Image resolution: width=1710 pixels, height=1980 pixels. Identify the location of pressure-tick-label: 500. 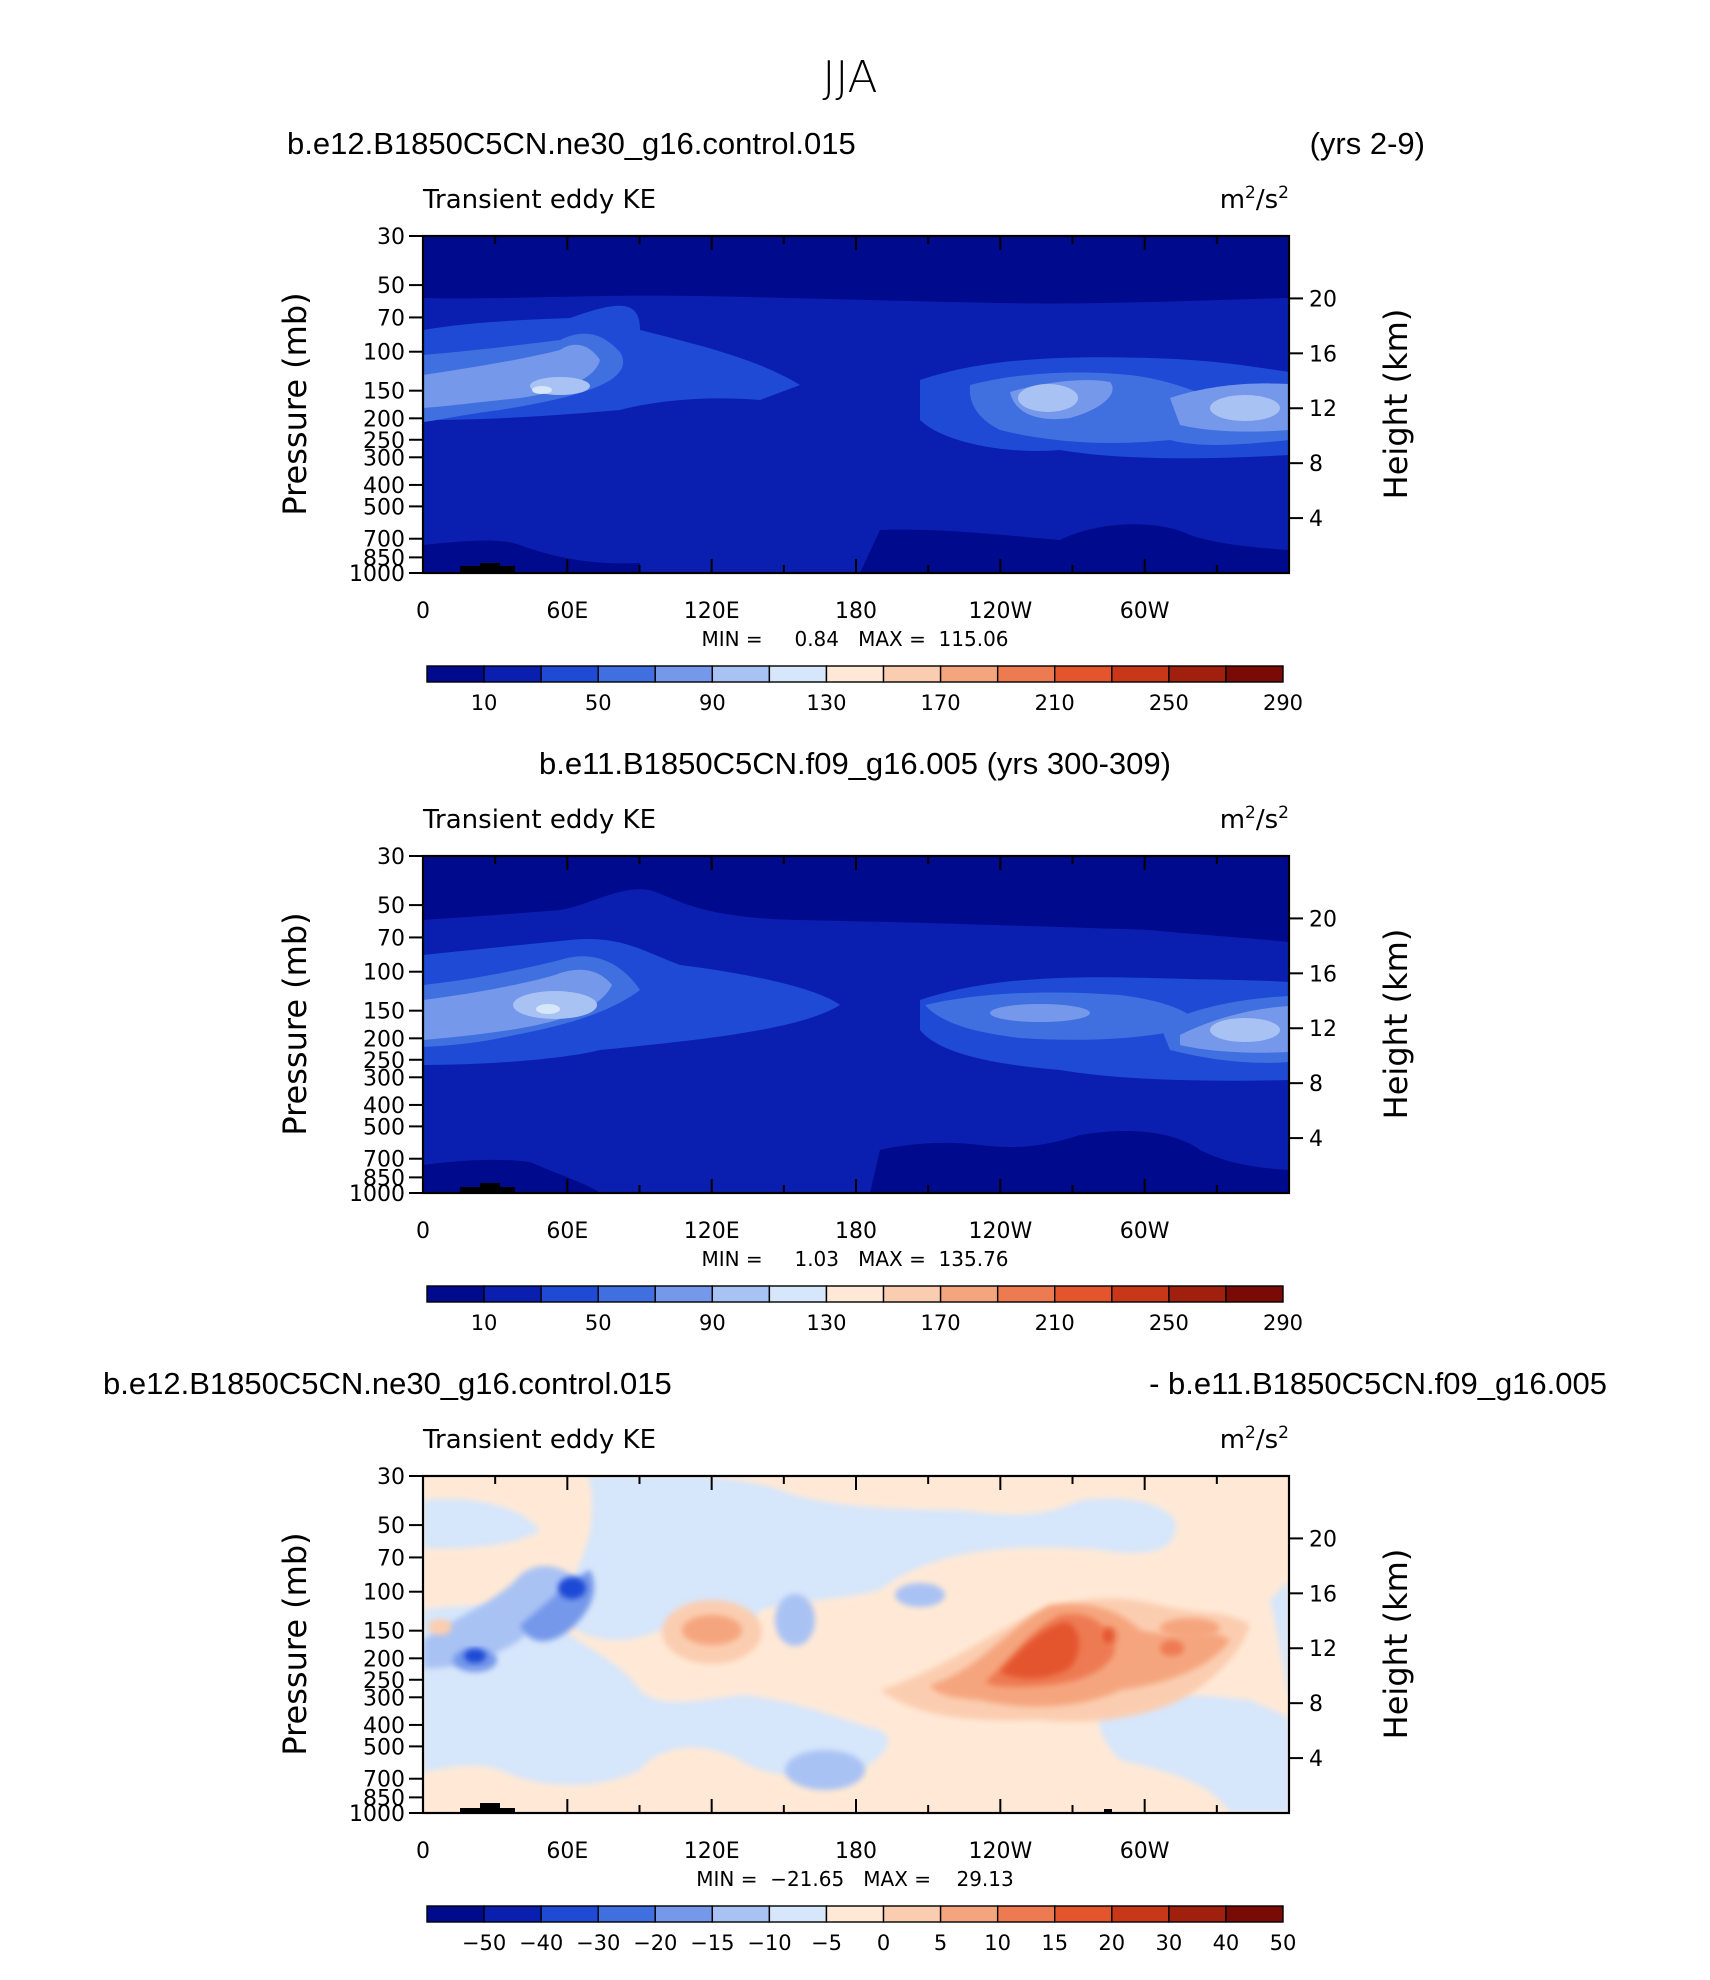
(384, 1127).